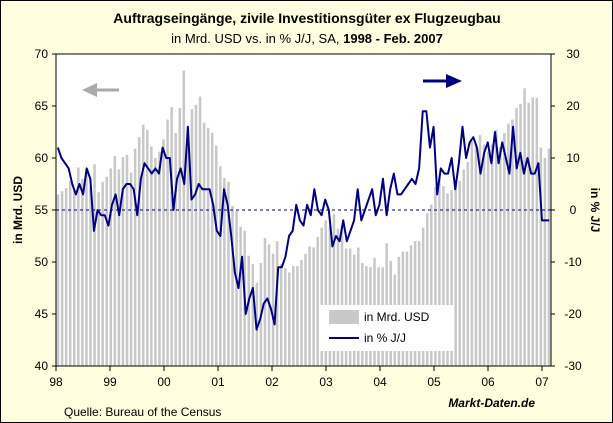 This screenshot has width=613, height=423. Describe the element at coordinates (595, 210) in the screenshot. I see `right-axis-label: in % J/J` at that location.